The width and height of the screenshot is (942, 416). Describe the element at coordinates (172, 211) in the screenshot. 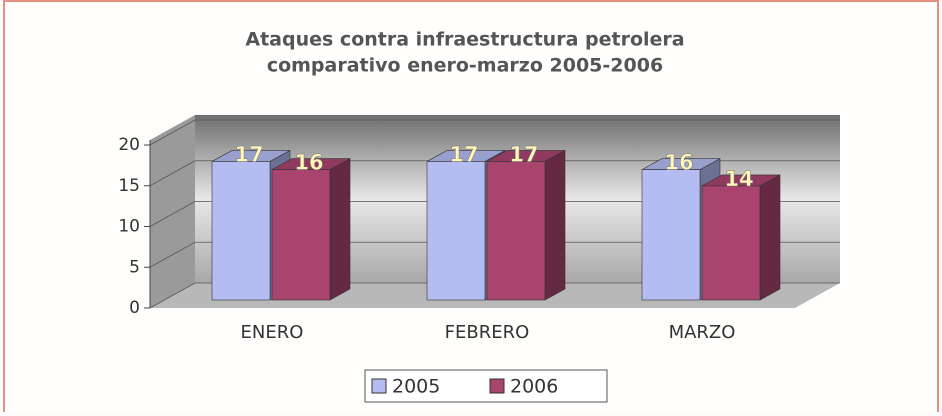

I see `side-wall` at that location.